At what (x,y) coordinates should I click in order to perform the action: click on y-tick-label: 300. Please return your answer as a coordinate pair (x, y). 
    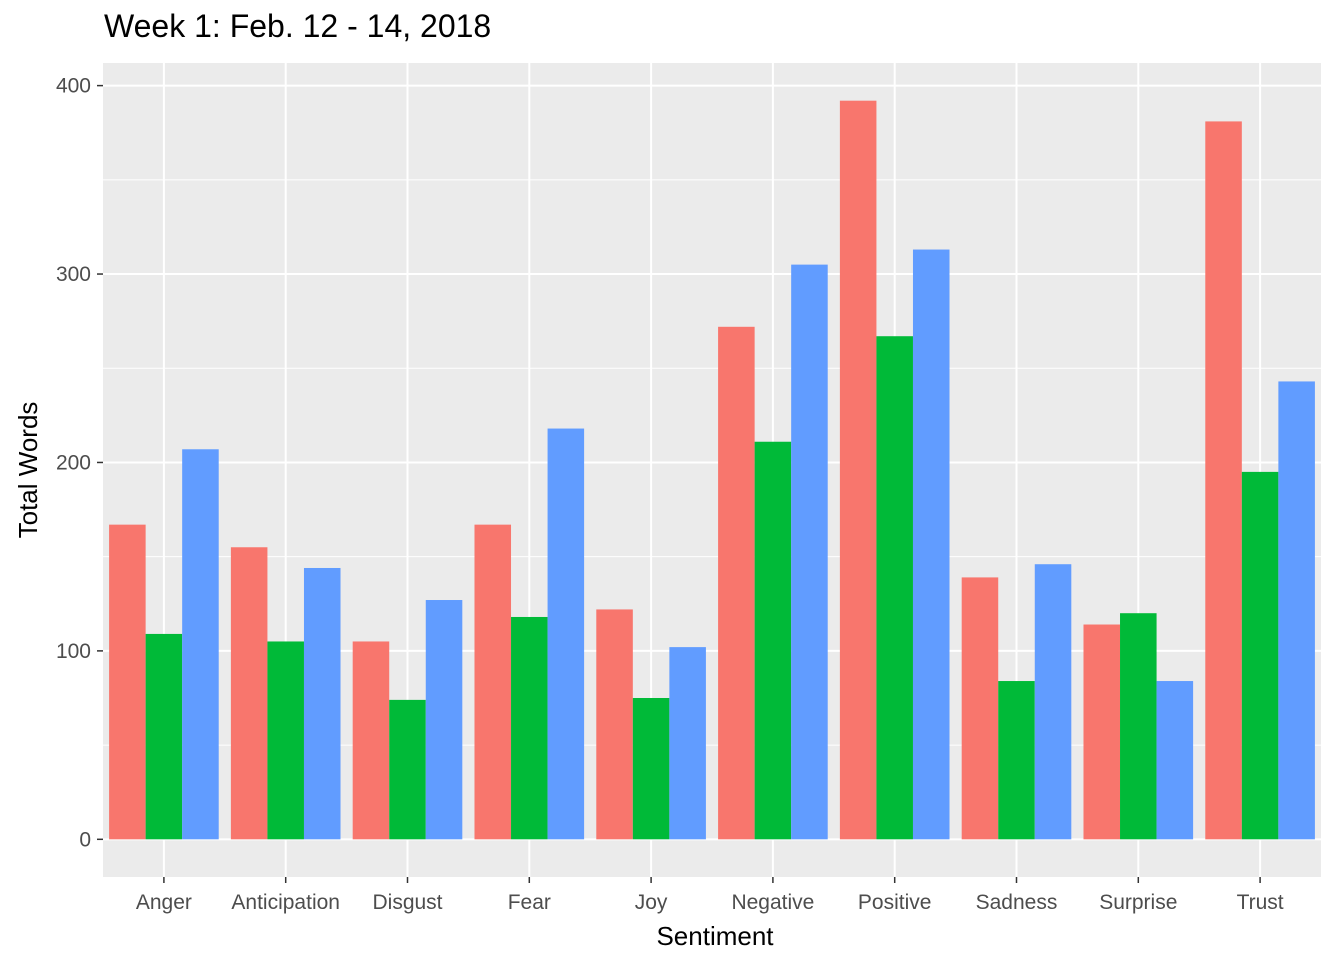
    Looking at the image, I should click on (73, 274).